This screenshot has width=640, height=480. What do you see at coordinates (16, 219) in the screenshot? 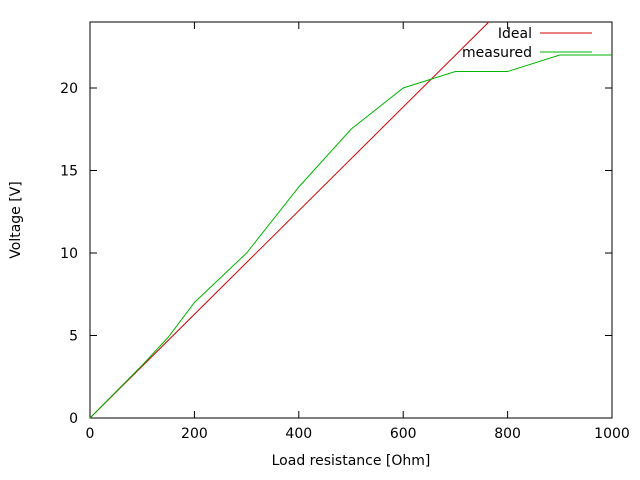
I see `y-axis-label: Voltage [V]` at bounding box center [16, 219].